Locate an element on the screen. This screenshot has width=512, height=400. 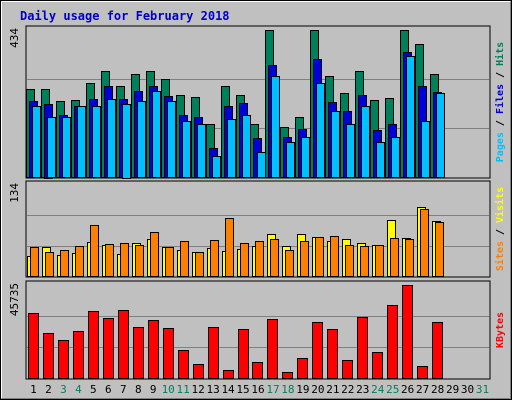
x-tick-label-day-19: 19 is located at coordinates (302, 389).